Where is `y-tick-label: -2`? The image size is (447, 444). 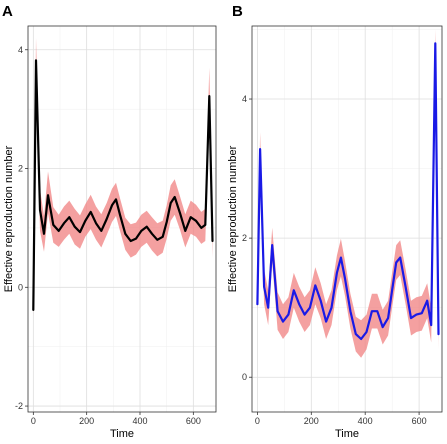 y-tick-label: -2 is located at coordinates (19, 406).